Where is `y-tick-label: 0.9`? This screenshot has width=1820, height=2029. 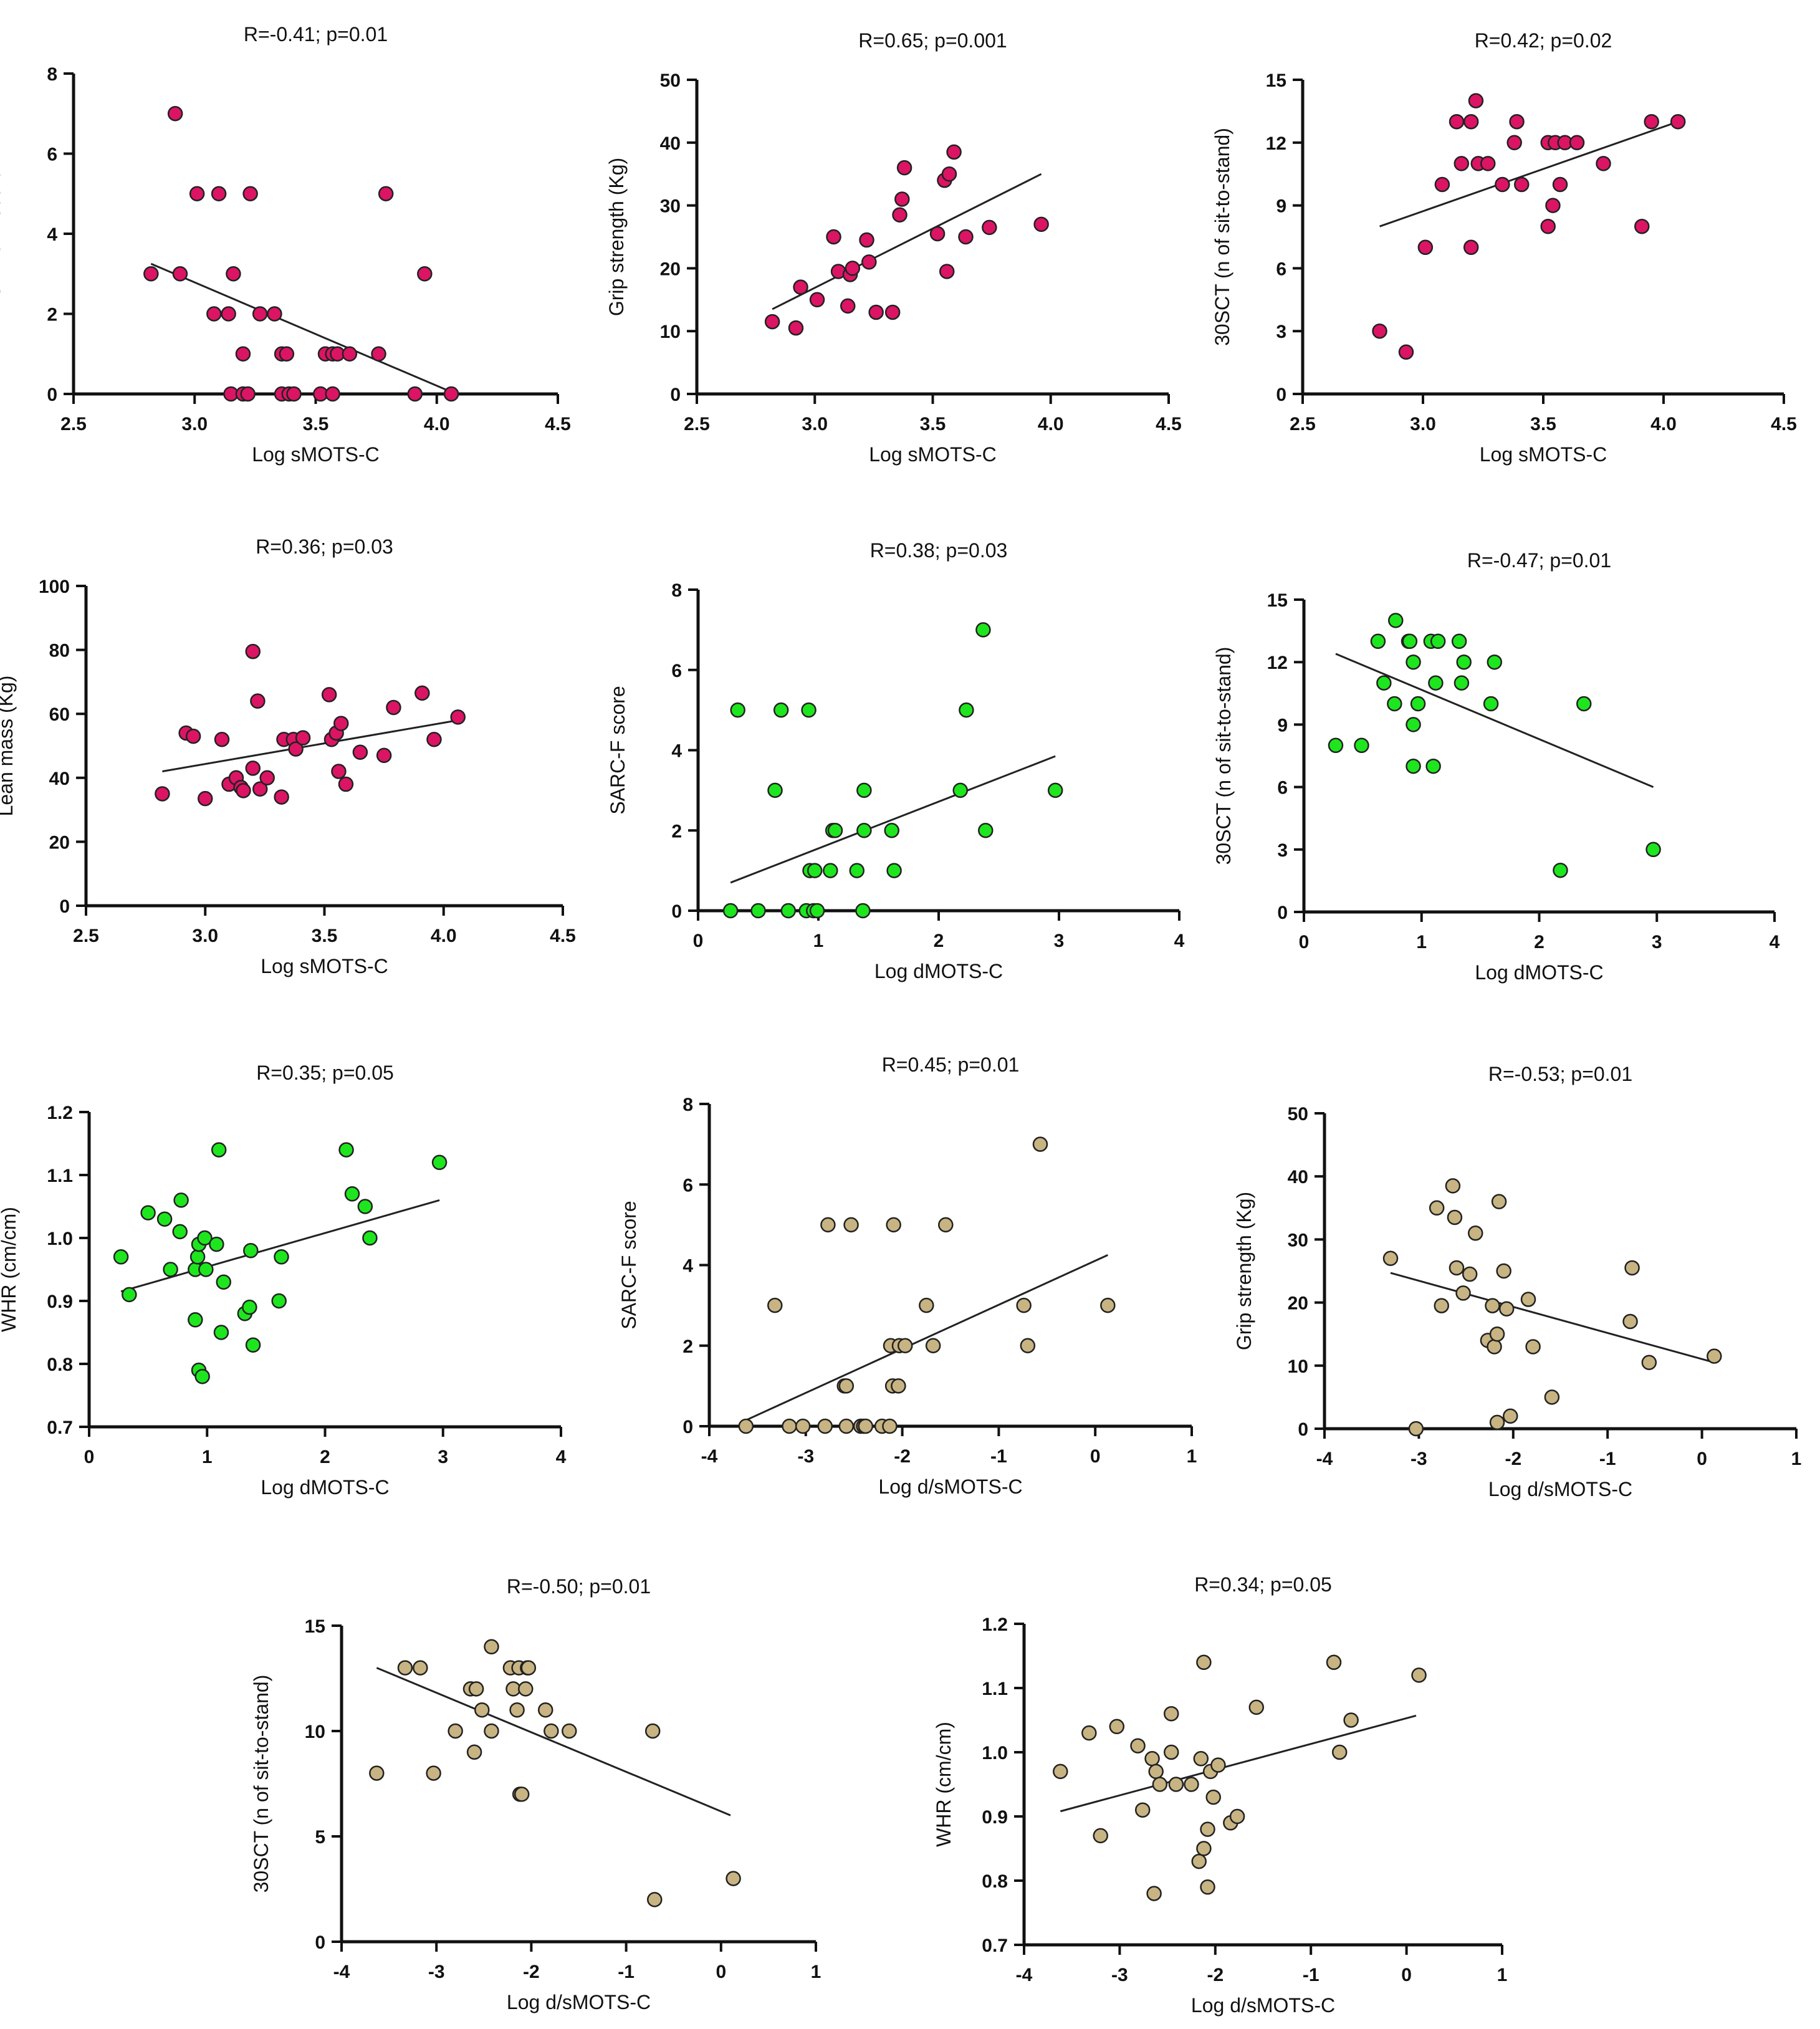 y-tick-label: 0.9 is located at coordinates (995, 1817).